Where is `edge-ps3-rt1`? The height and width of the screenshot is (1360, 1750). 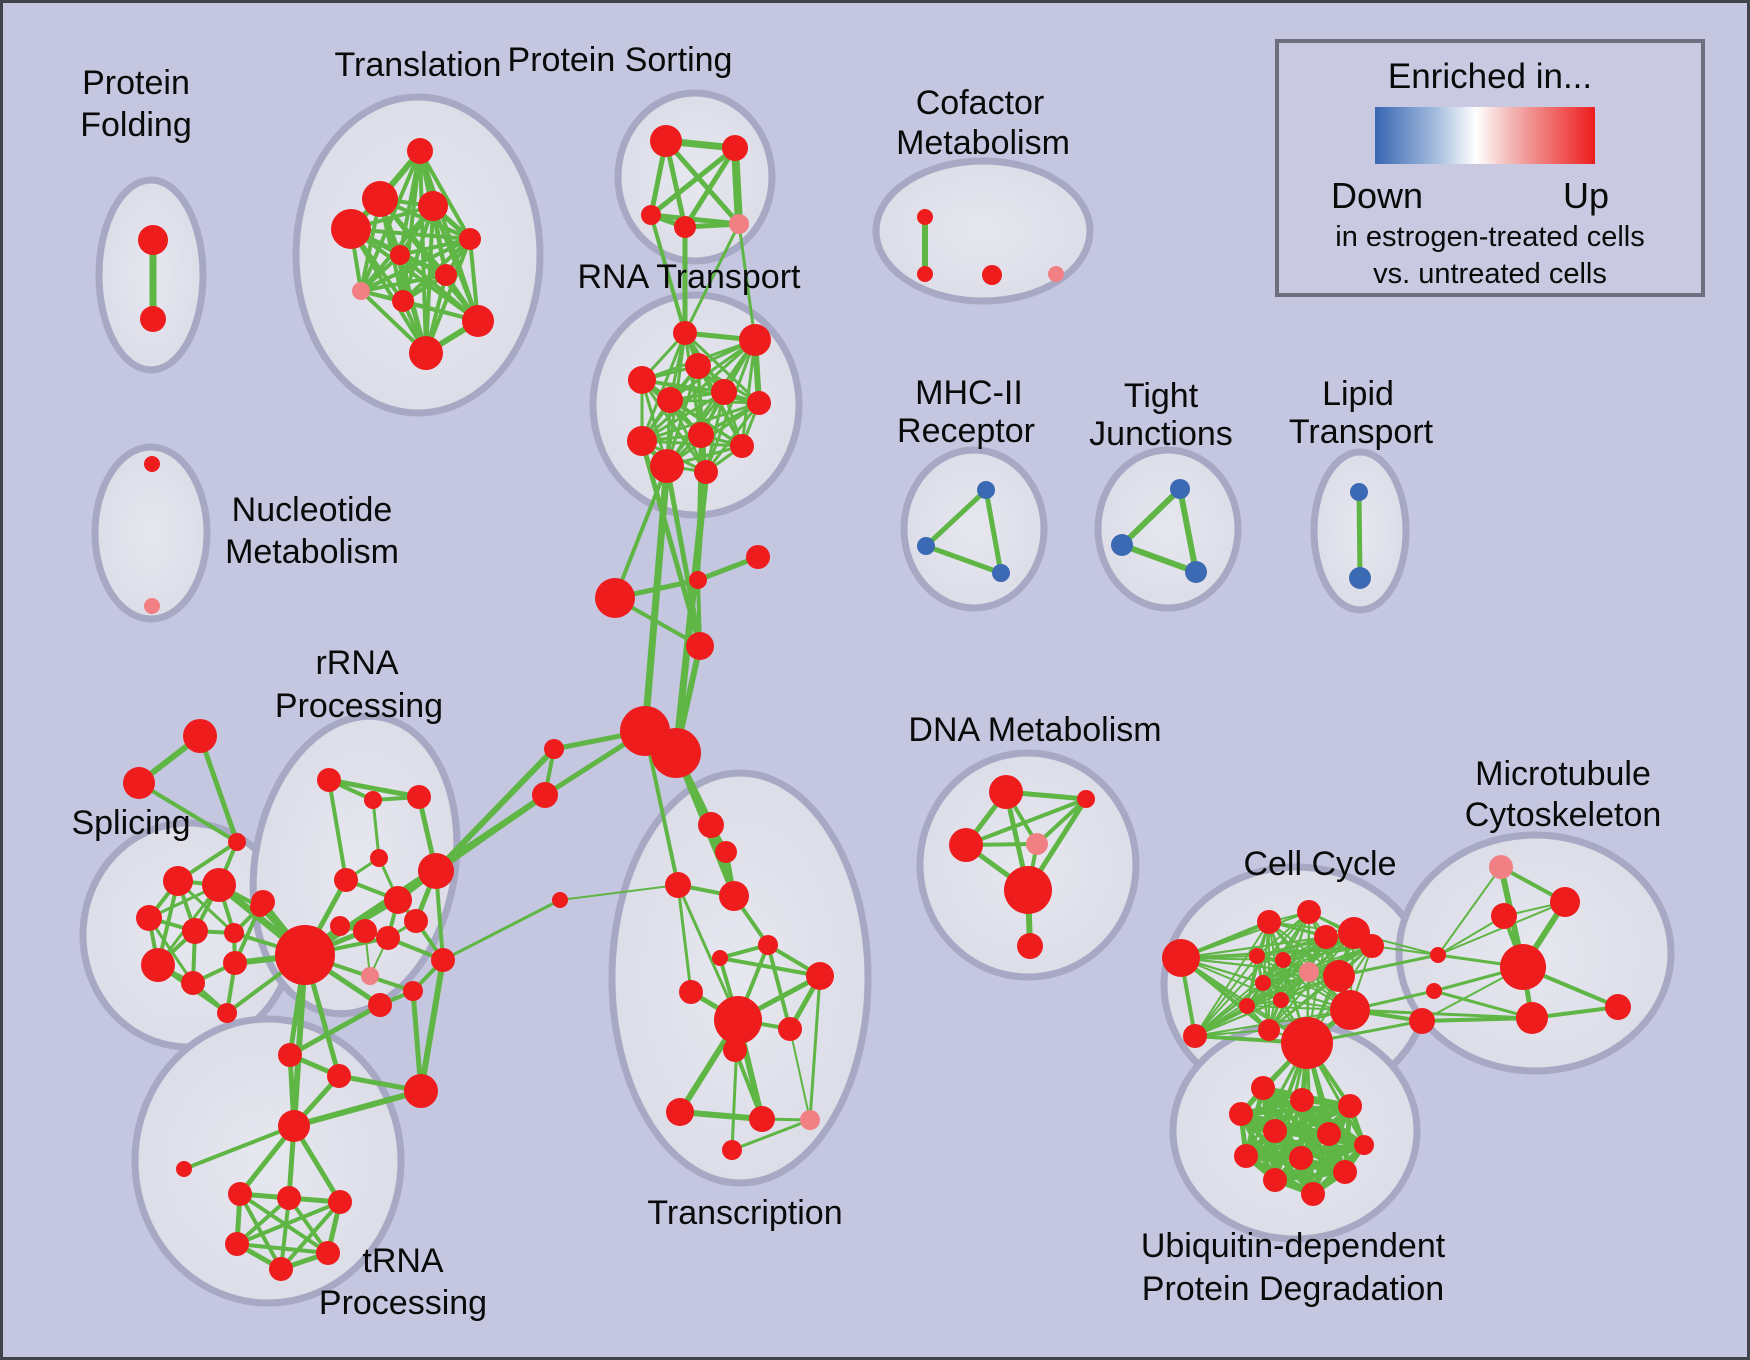 edge-ps3-rt1 is located at coordinates (668, 274).